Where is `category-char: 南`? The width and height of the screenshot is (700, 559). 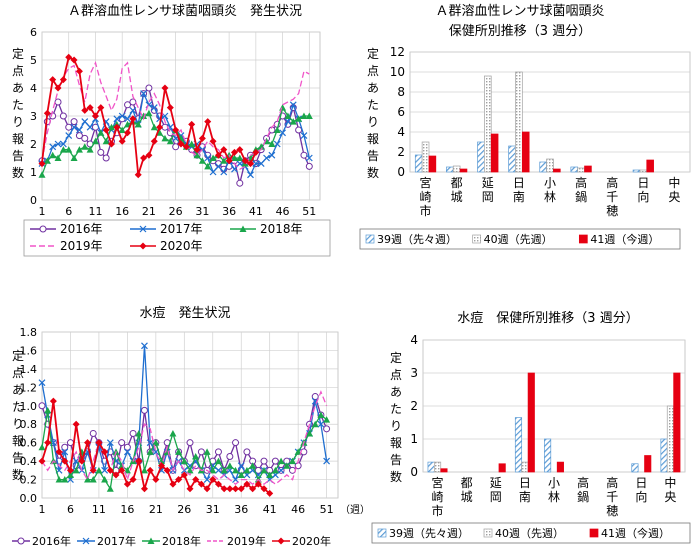
category-char: 南 is located at coordinates (525, 496).